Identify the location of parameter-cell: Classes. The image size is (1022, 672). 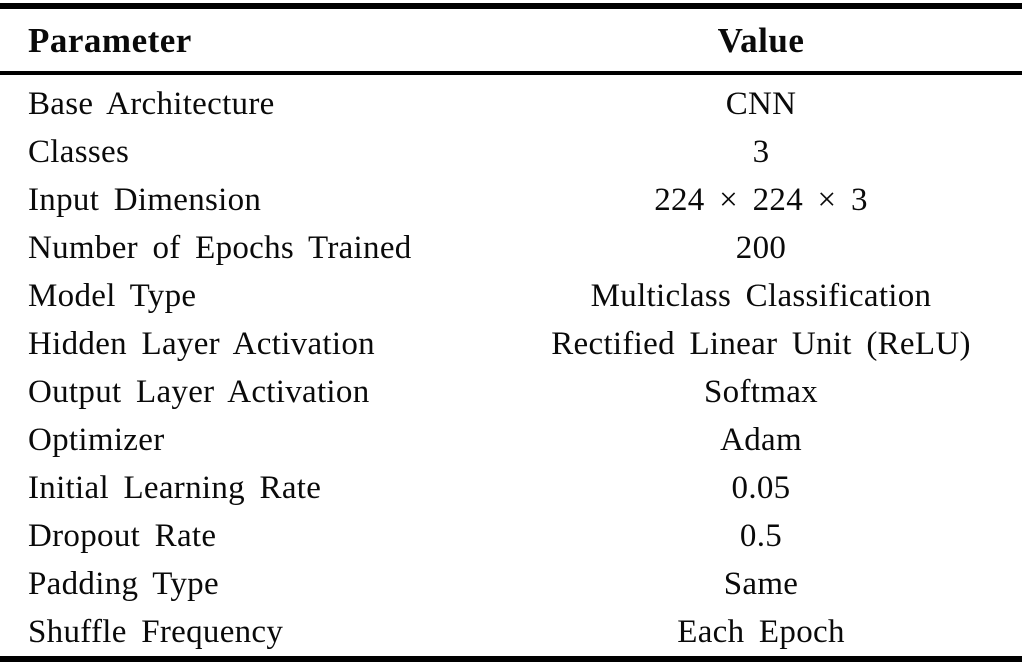
(79, 151).